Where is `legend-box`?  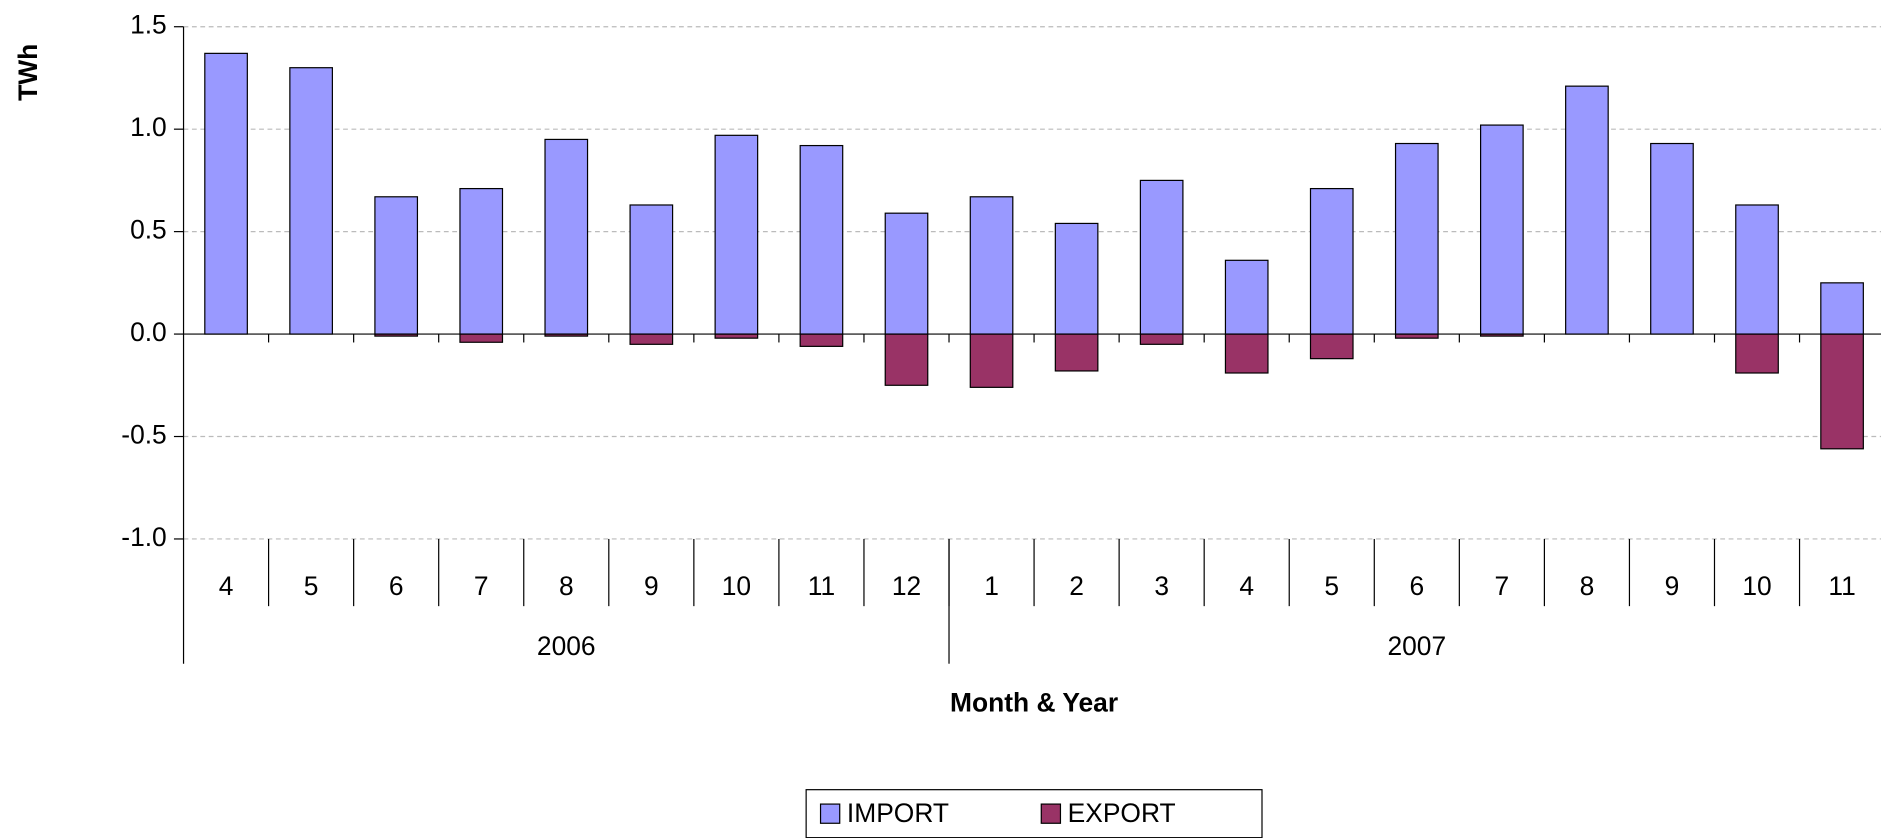
legend-box is located at coordinates (1034, 813).